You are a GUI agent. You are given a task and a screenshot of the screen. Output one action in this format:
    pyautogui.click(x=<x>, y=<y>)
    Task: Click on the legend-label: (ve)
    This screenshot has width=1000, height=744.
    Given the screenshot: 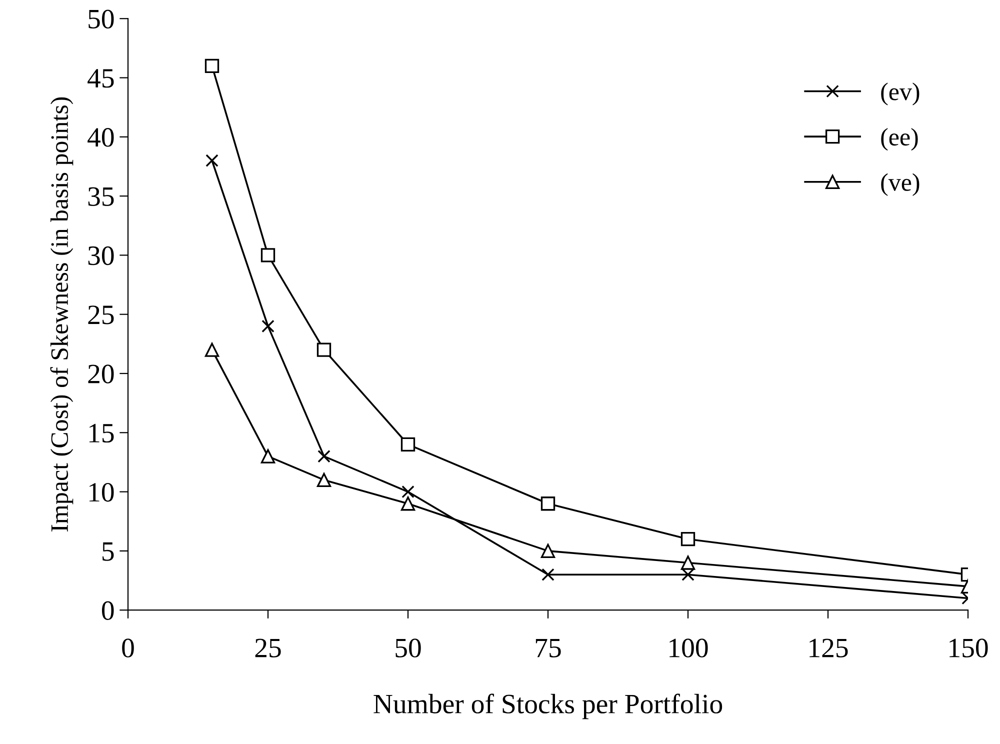 What is the action you would take?
    pyautogui.click(x=900, y=184)
    